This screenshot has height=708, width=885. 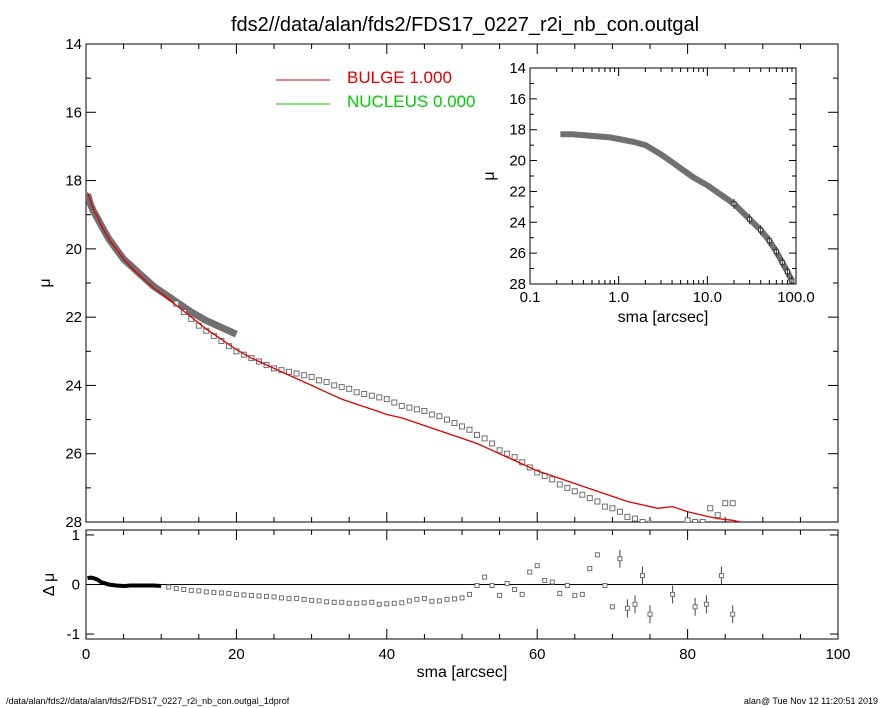 What do you see at coordinates (73, 317) in the screenshot?
I see `main-y-tick-label: 22` at bounding box center [73, 317].